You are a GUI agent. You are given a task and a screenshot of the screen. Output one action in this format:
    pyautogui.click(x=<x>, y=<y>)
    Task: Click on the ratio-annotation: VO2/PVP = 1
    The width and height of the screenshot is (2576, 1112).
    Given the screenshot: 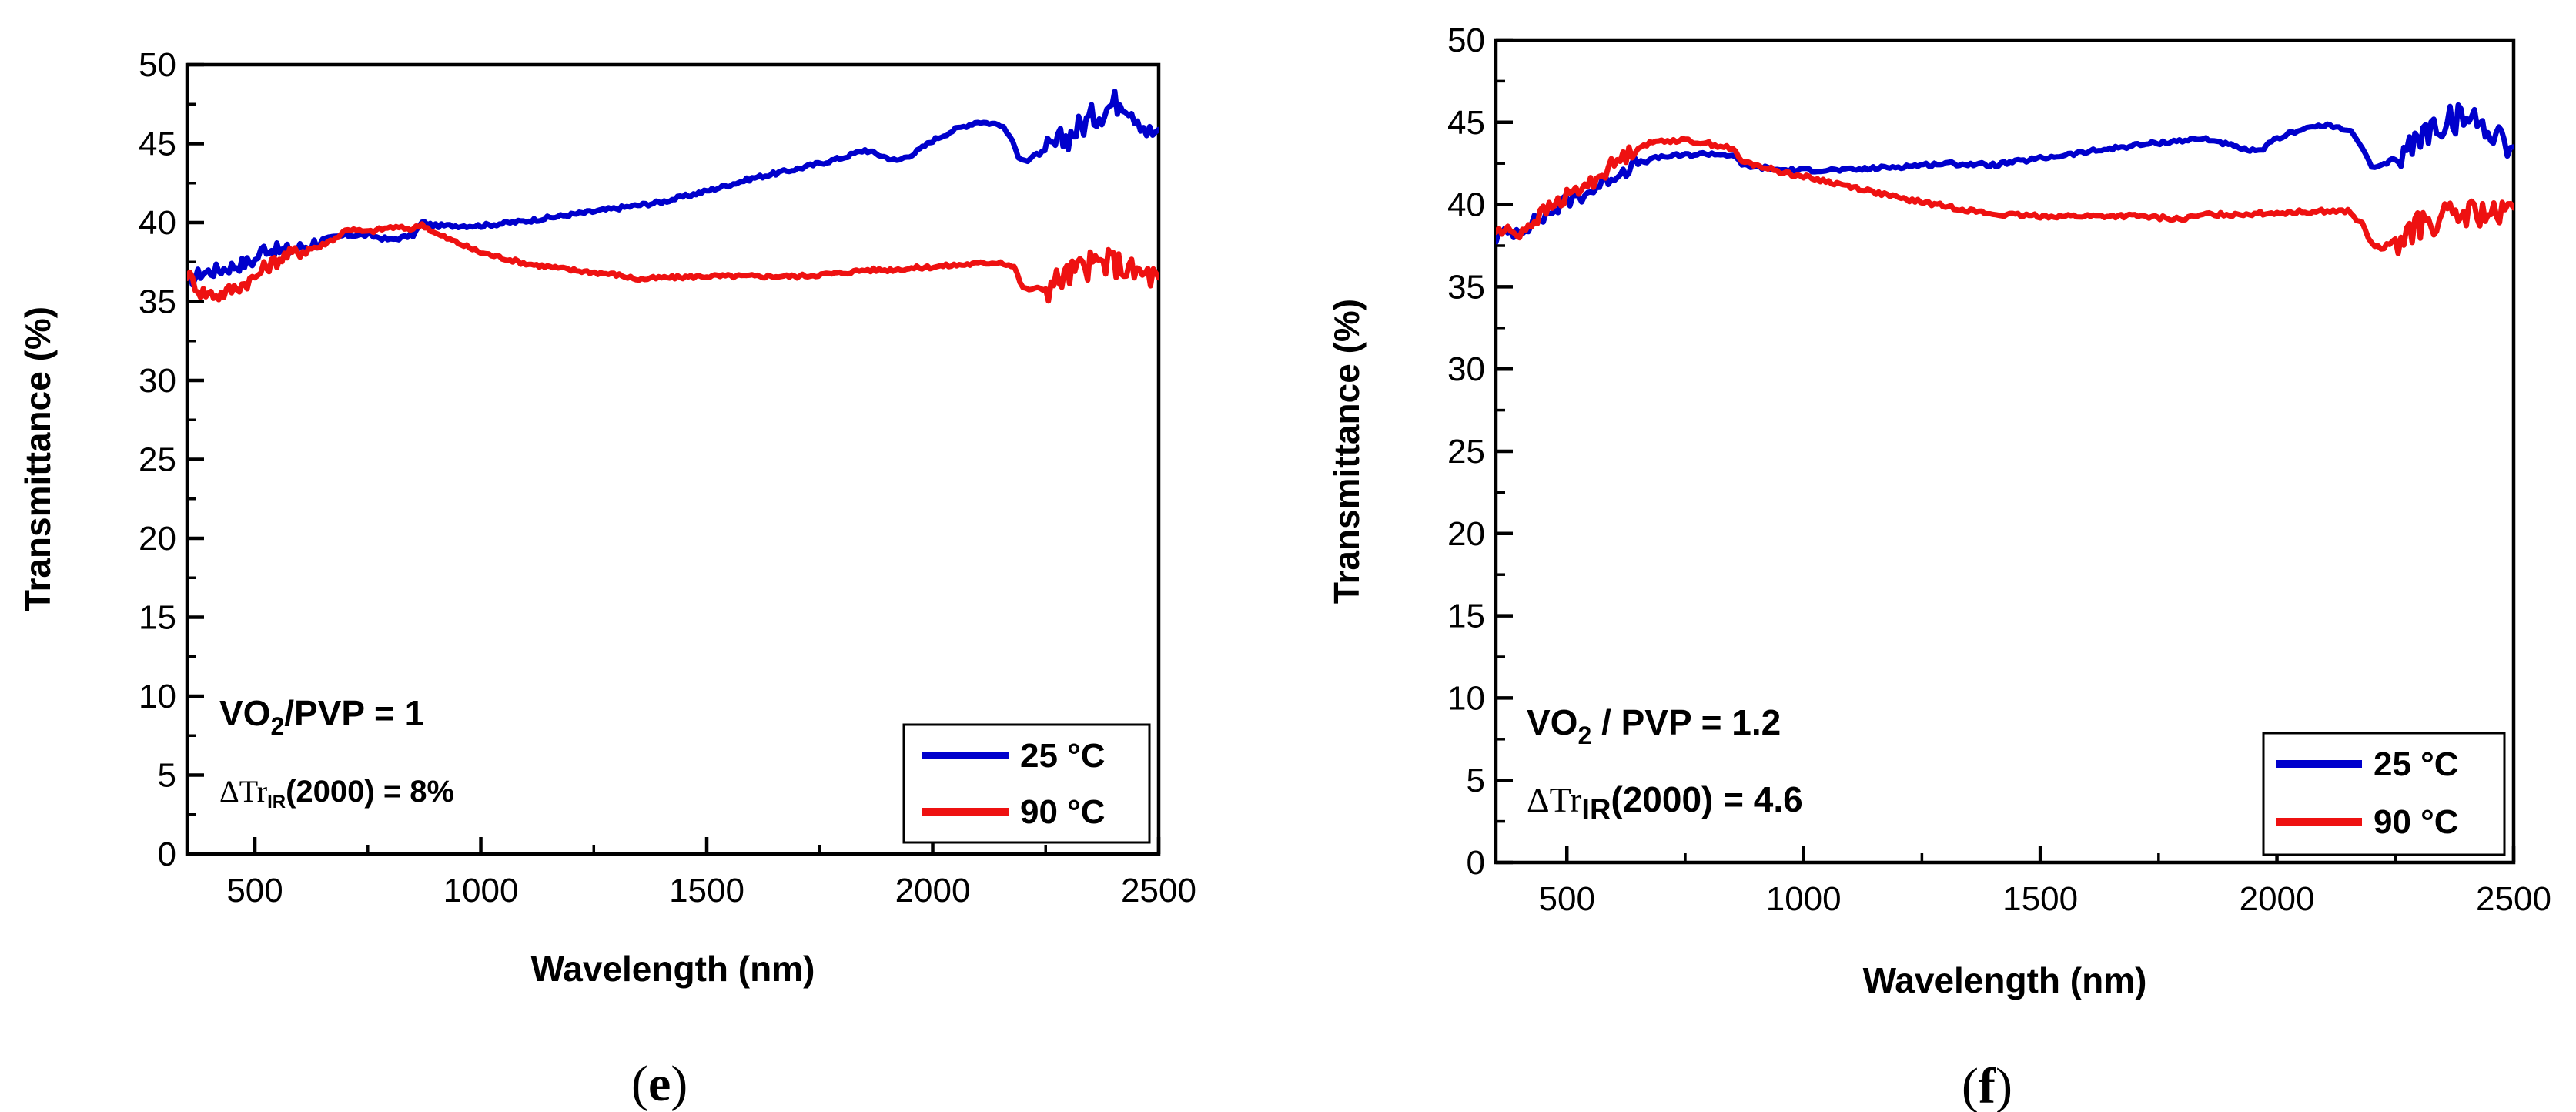 What is the action you would take?
    pyautogui.click(x=322, y=716)
    